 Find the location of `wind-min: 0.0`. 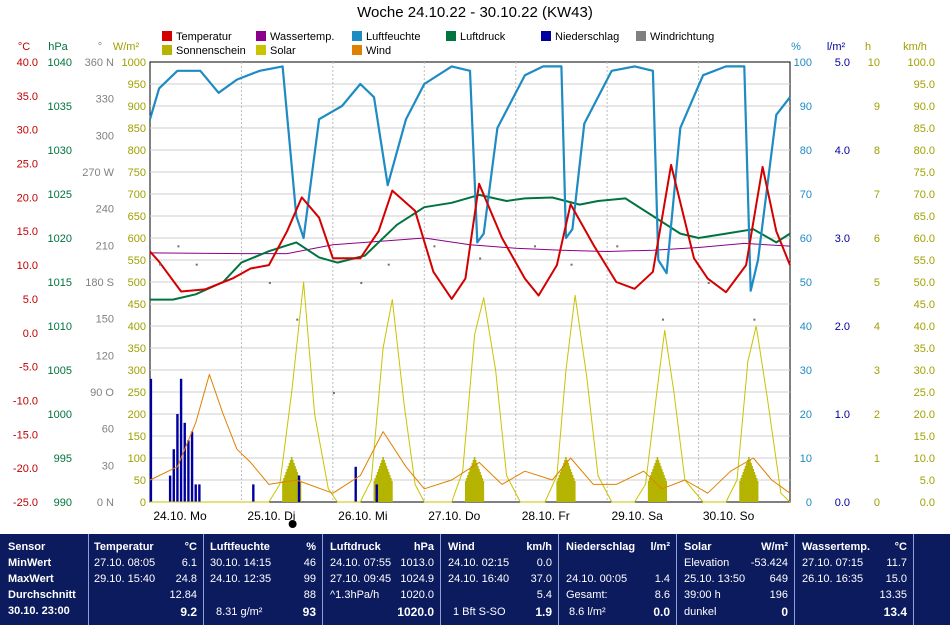

wind-min: 0.0 is located at coordinates (544, 563).